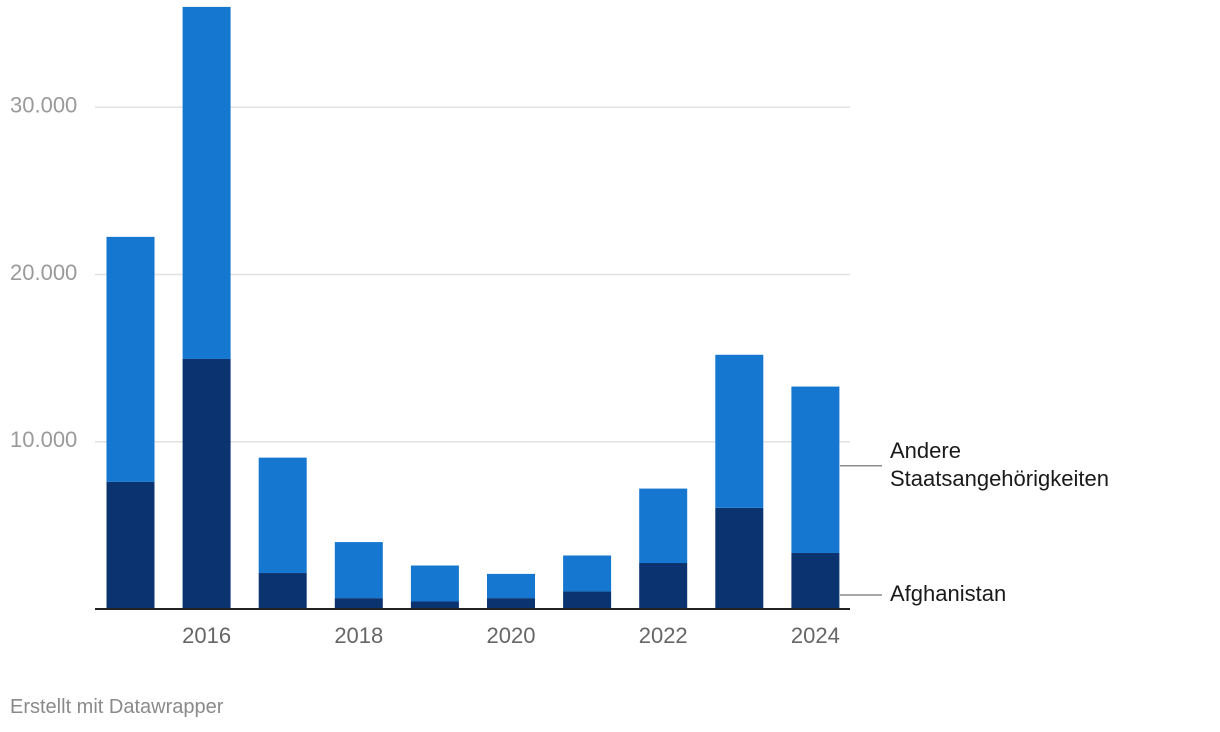 This screenshot has height=732, width=1220. I want to click on series-label: Afghanistan, so click(948, 593).